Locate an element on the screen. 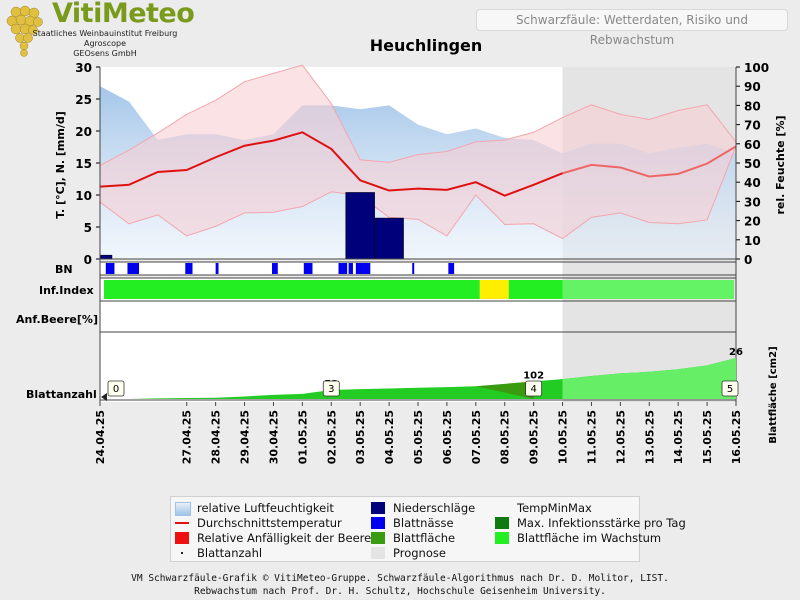  x-tick-label: 04.05.25 is located at coordinates (389, 437).